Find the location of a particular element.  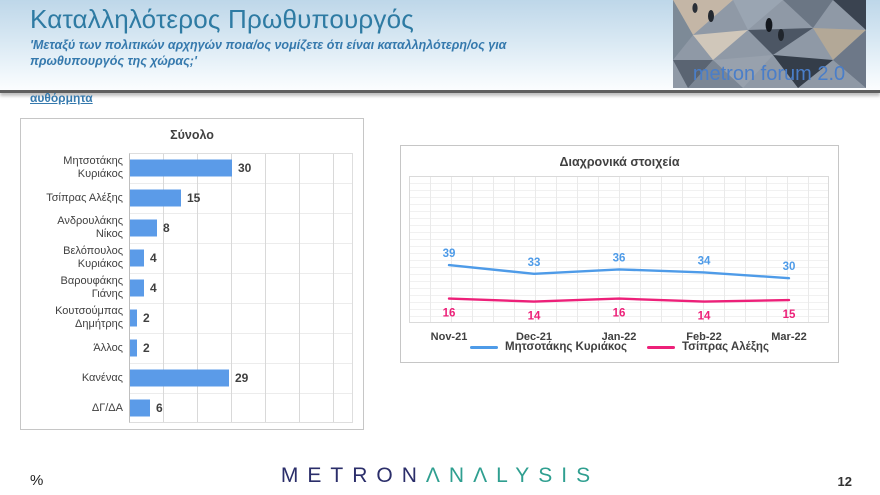

data-point-label: 30 is located at coordinates (789, 267).